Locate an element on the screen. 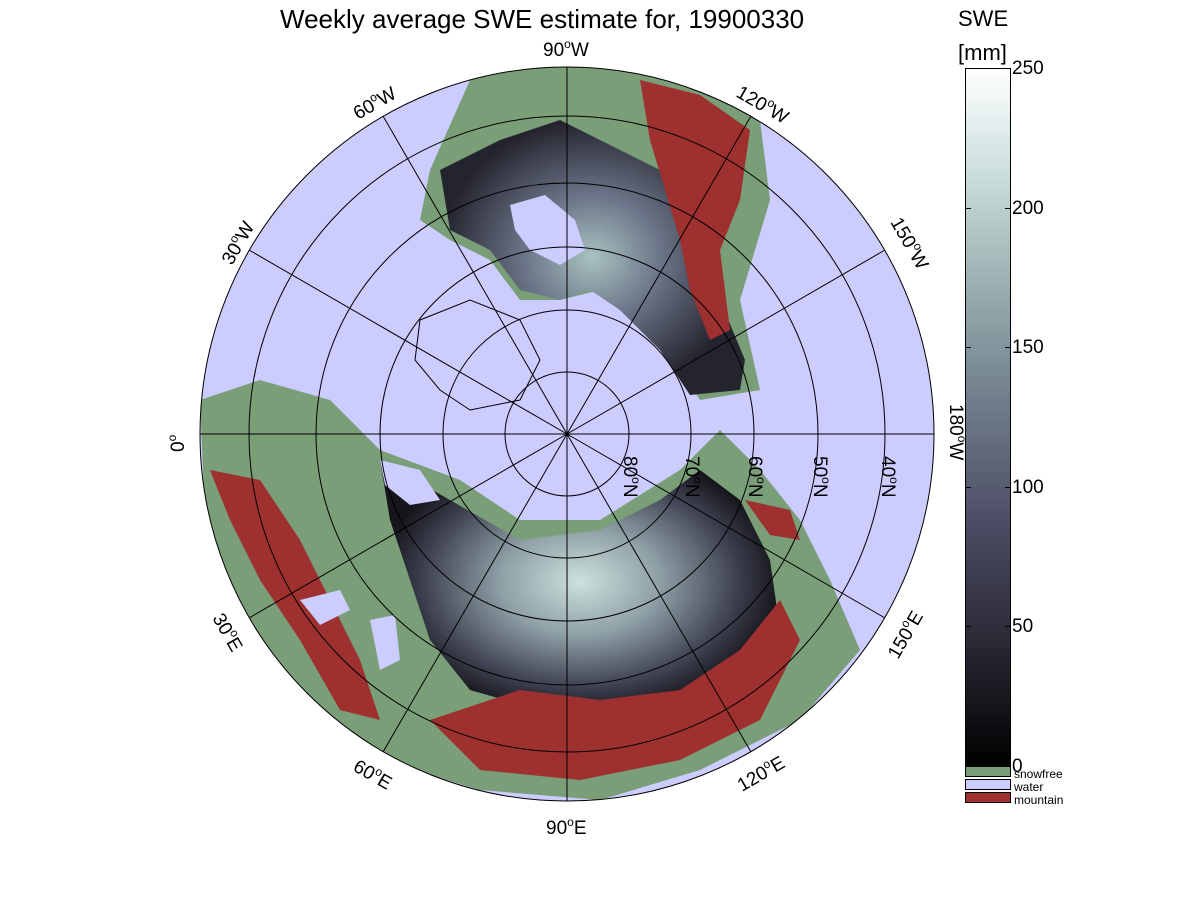 The image size is (1200, 900). colorbar-gradient is located at coordinates (988, 417).